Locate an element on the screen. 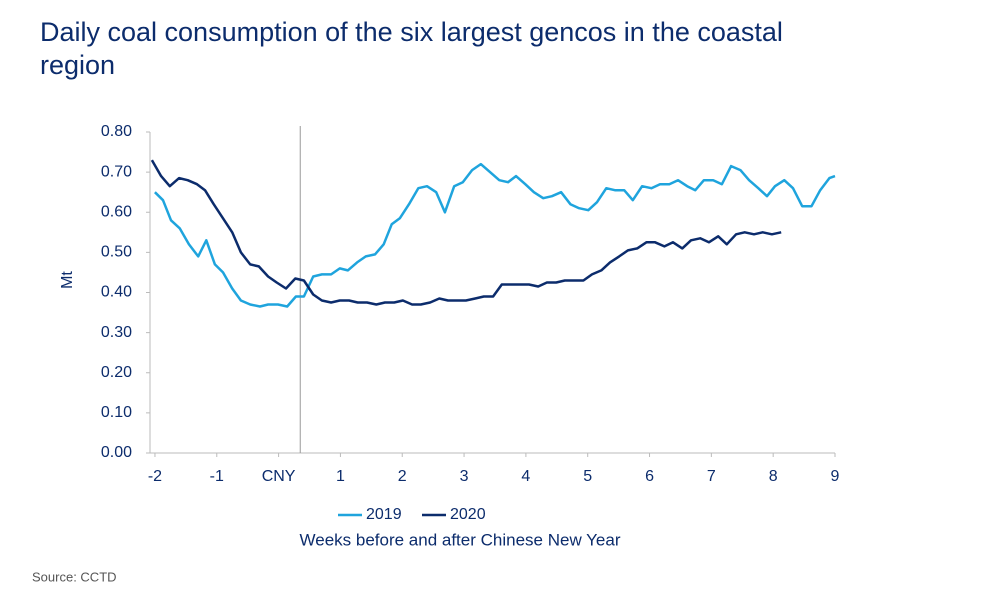 The width and height of the screenshot is (1000, 600). source: Source: CCTD is located at coordinates (74, 576).